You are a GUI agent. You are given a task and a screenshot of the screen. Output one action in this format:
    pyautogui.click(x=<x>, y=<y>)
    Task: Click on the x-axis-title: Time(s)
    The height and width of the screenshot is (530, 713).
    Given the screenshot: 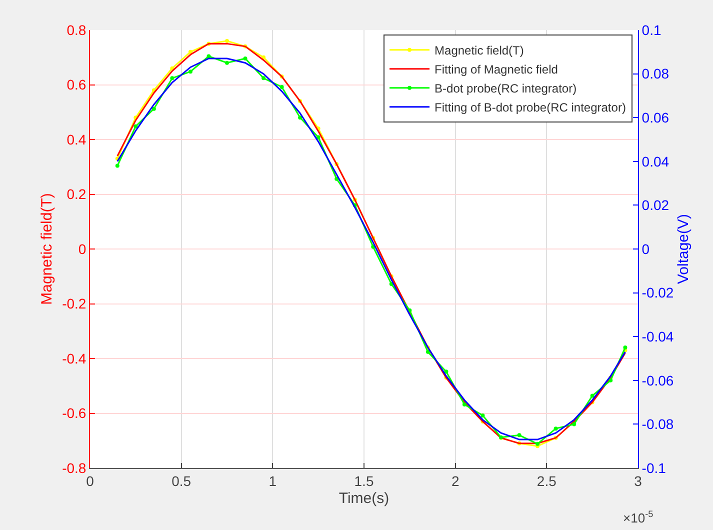 What is the action you would take?
    pyautogui.click(x=364, y=498)
    